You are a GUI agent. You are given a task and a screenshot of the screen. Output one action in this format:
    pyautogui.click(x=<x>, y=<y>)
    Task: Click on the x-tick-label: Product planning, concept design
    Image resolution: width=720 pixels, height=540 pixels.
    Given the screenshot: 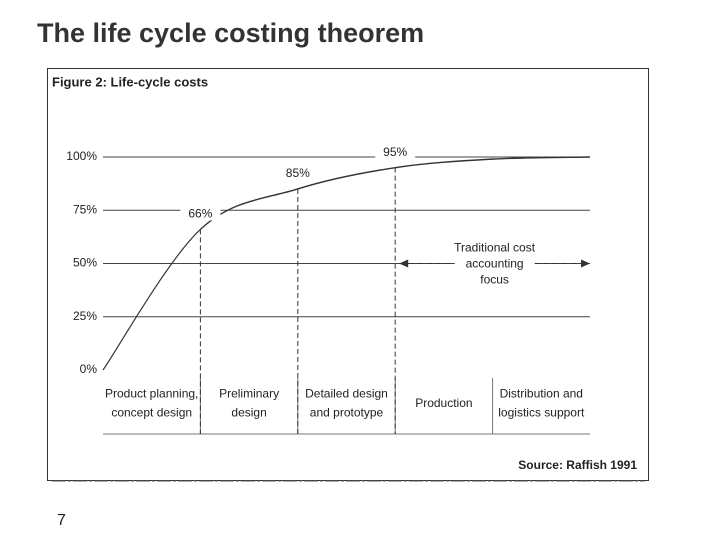 What is the action you would take?
    pyautogui.click(x=151, y=403)
    